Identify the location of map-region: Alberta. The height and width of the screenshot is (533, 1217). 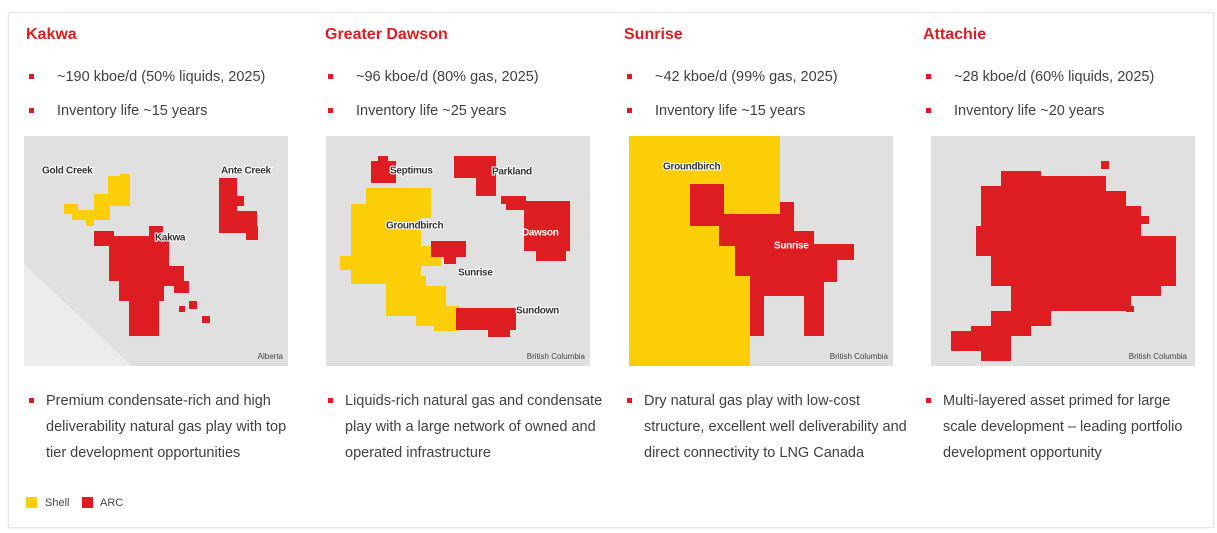
(271, 356).